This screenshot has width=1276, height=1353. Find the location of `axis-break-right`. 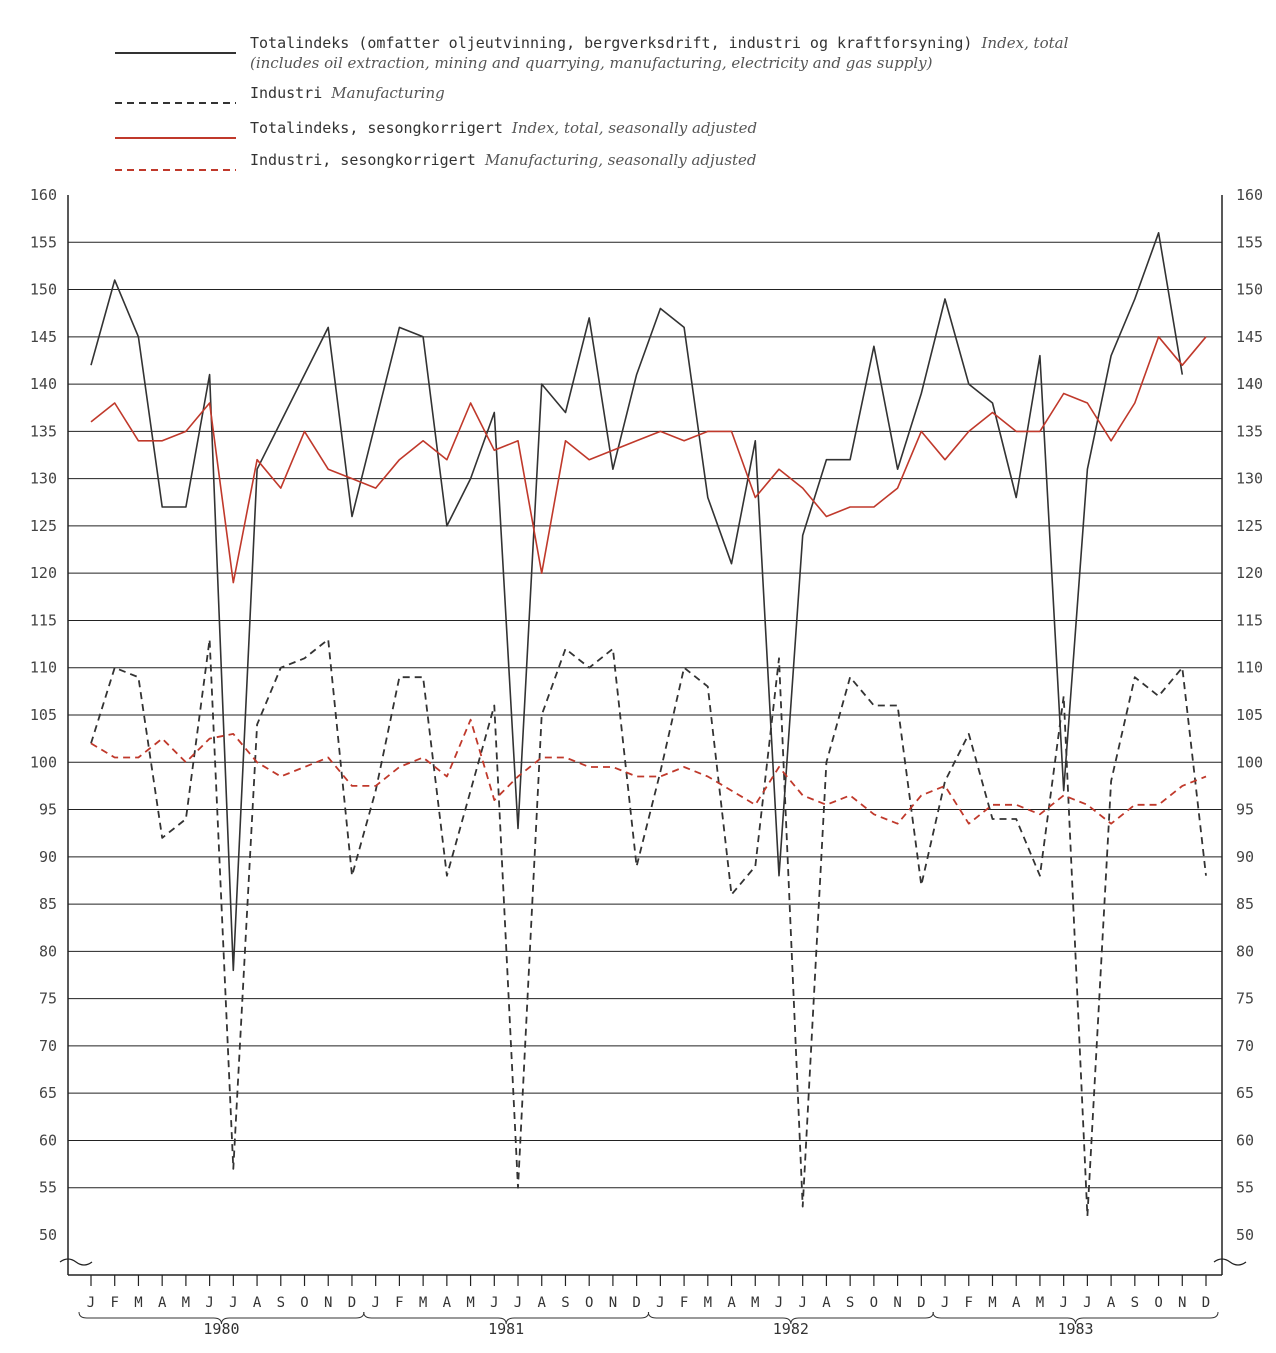

axis-break-right is located at coordinates (1230, 1262).